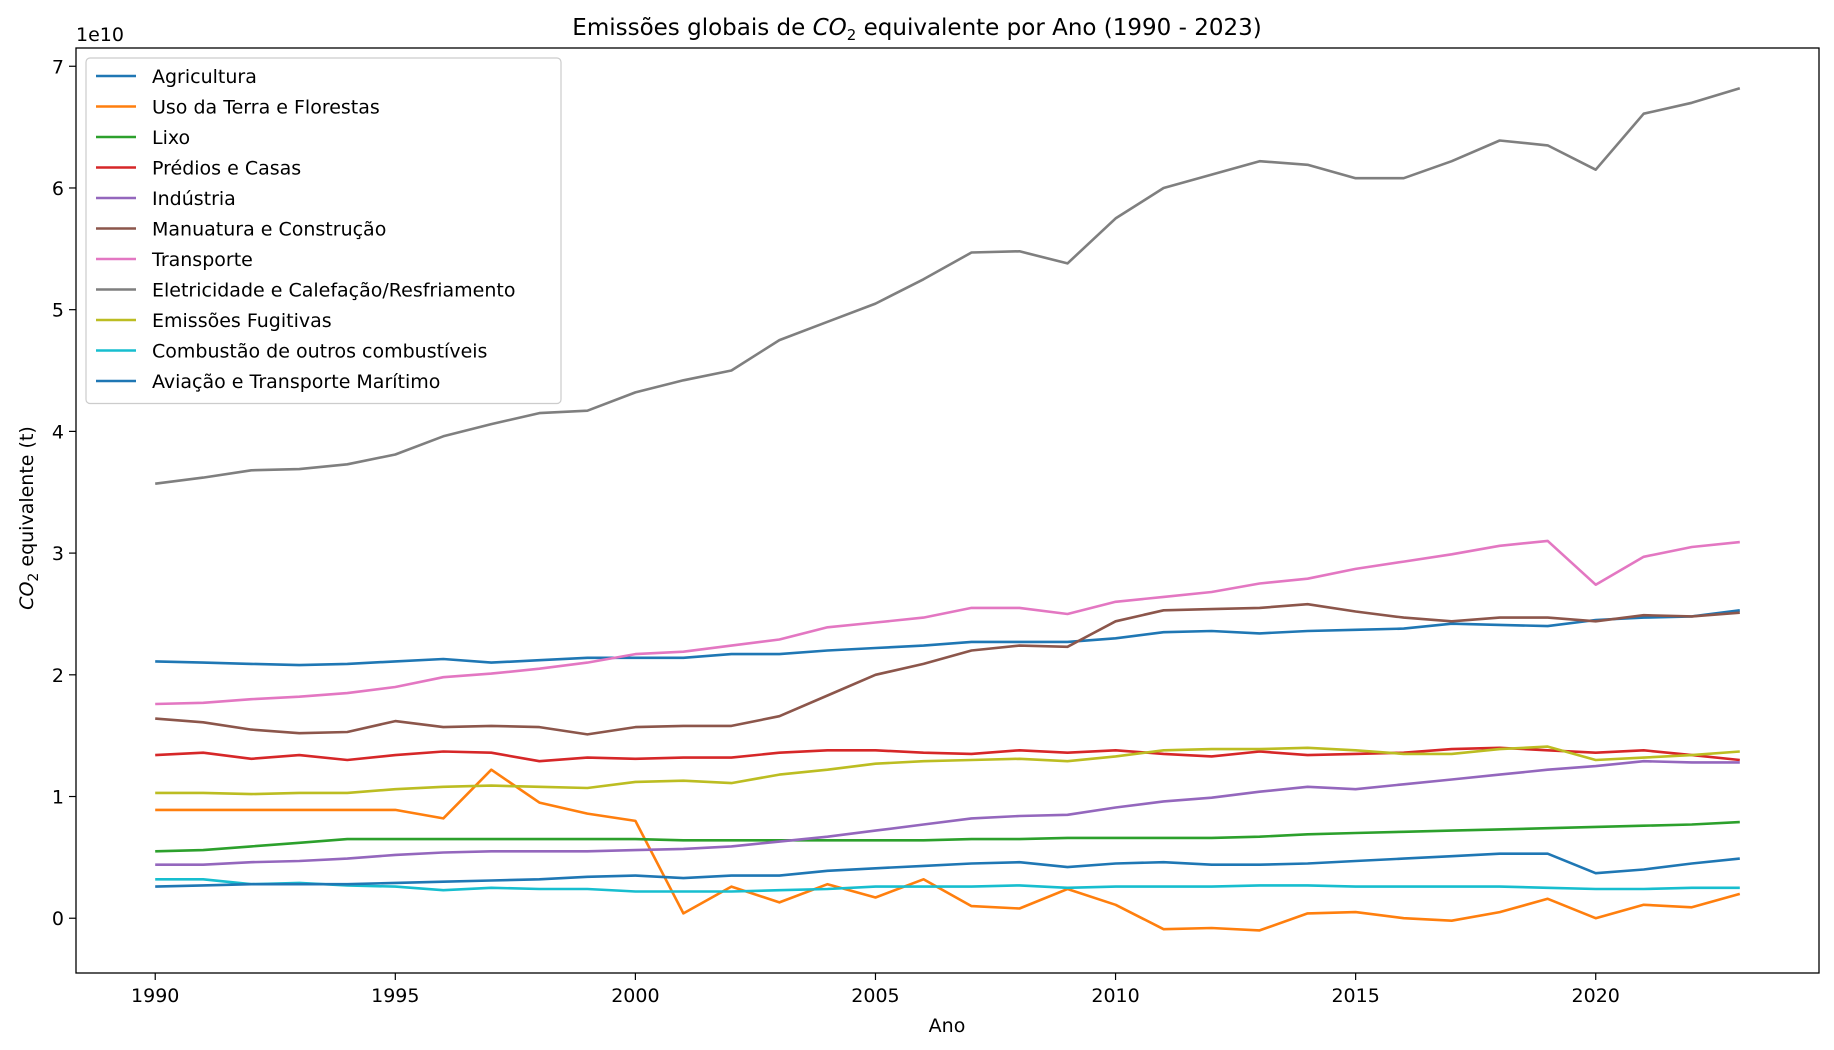 The width and height of the screenshot is (1834, 1050). I want to click on y-tick-label-2: 2, so click(58, 676).